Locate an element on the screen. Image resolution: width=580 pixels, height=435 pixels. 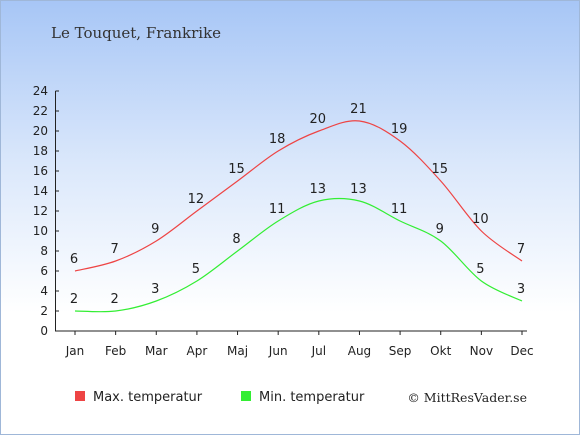
y-tick-label: 20 is located at coordinates (40, 131).